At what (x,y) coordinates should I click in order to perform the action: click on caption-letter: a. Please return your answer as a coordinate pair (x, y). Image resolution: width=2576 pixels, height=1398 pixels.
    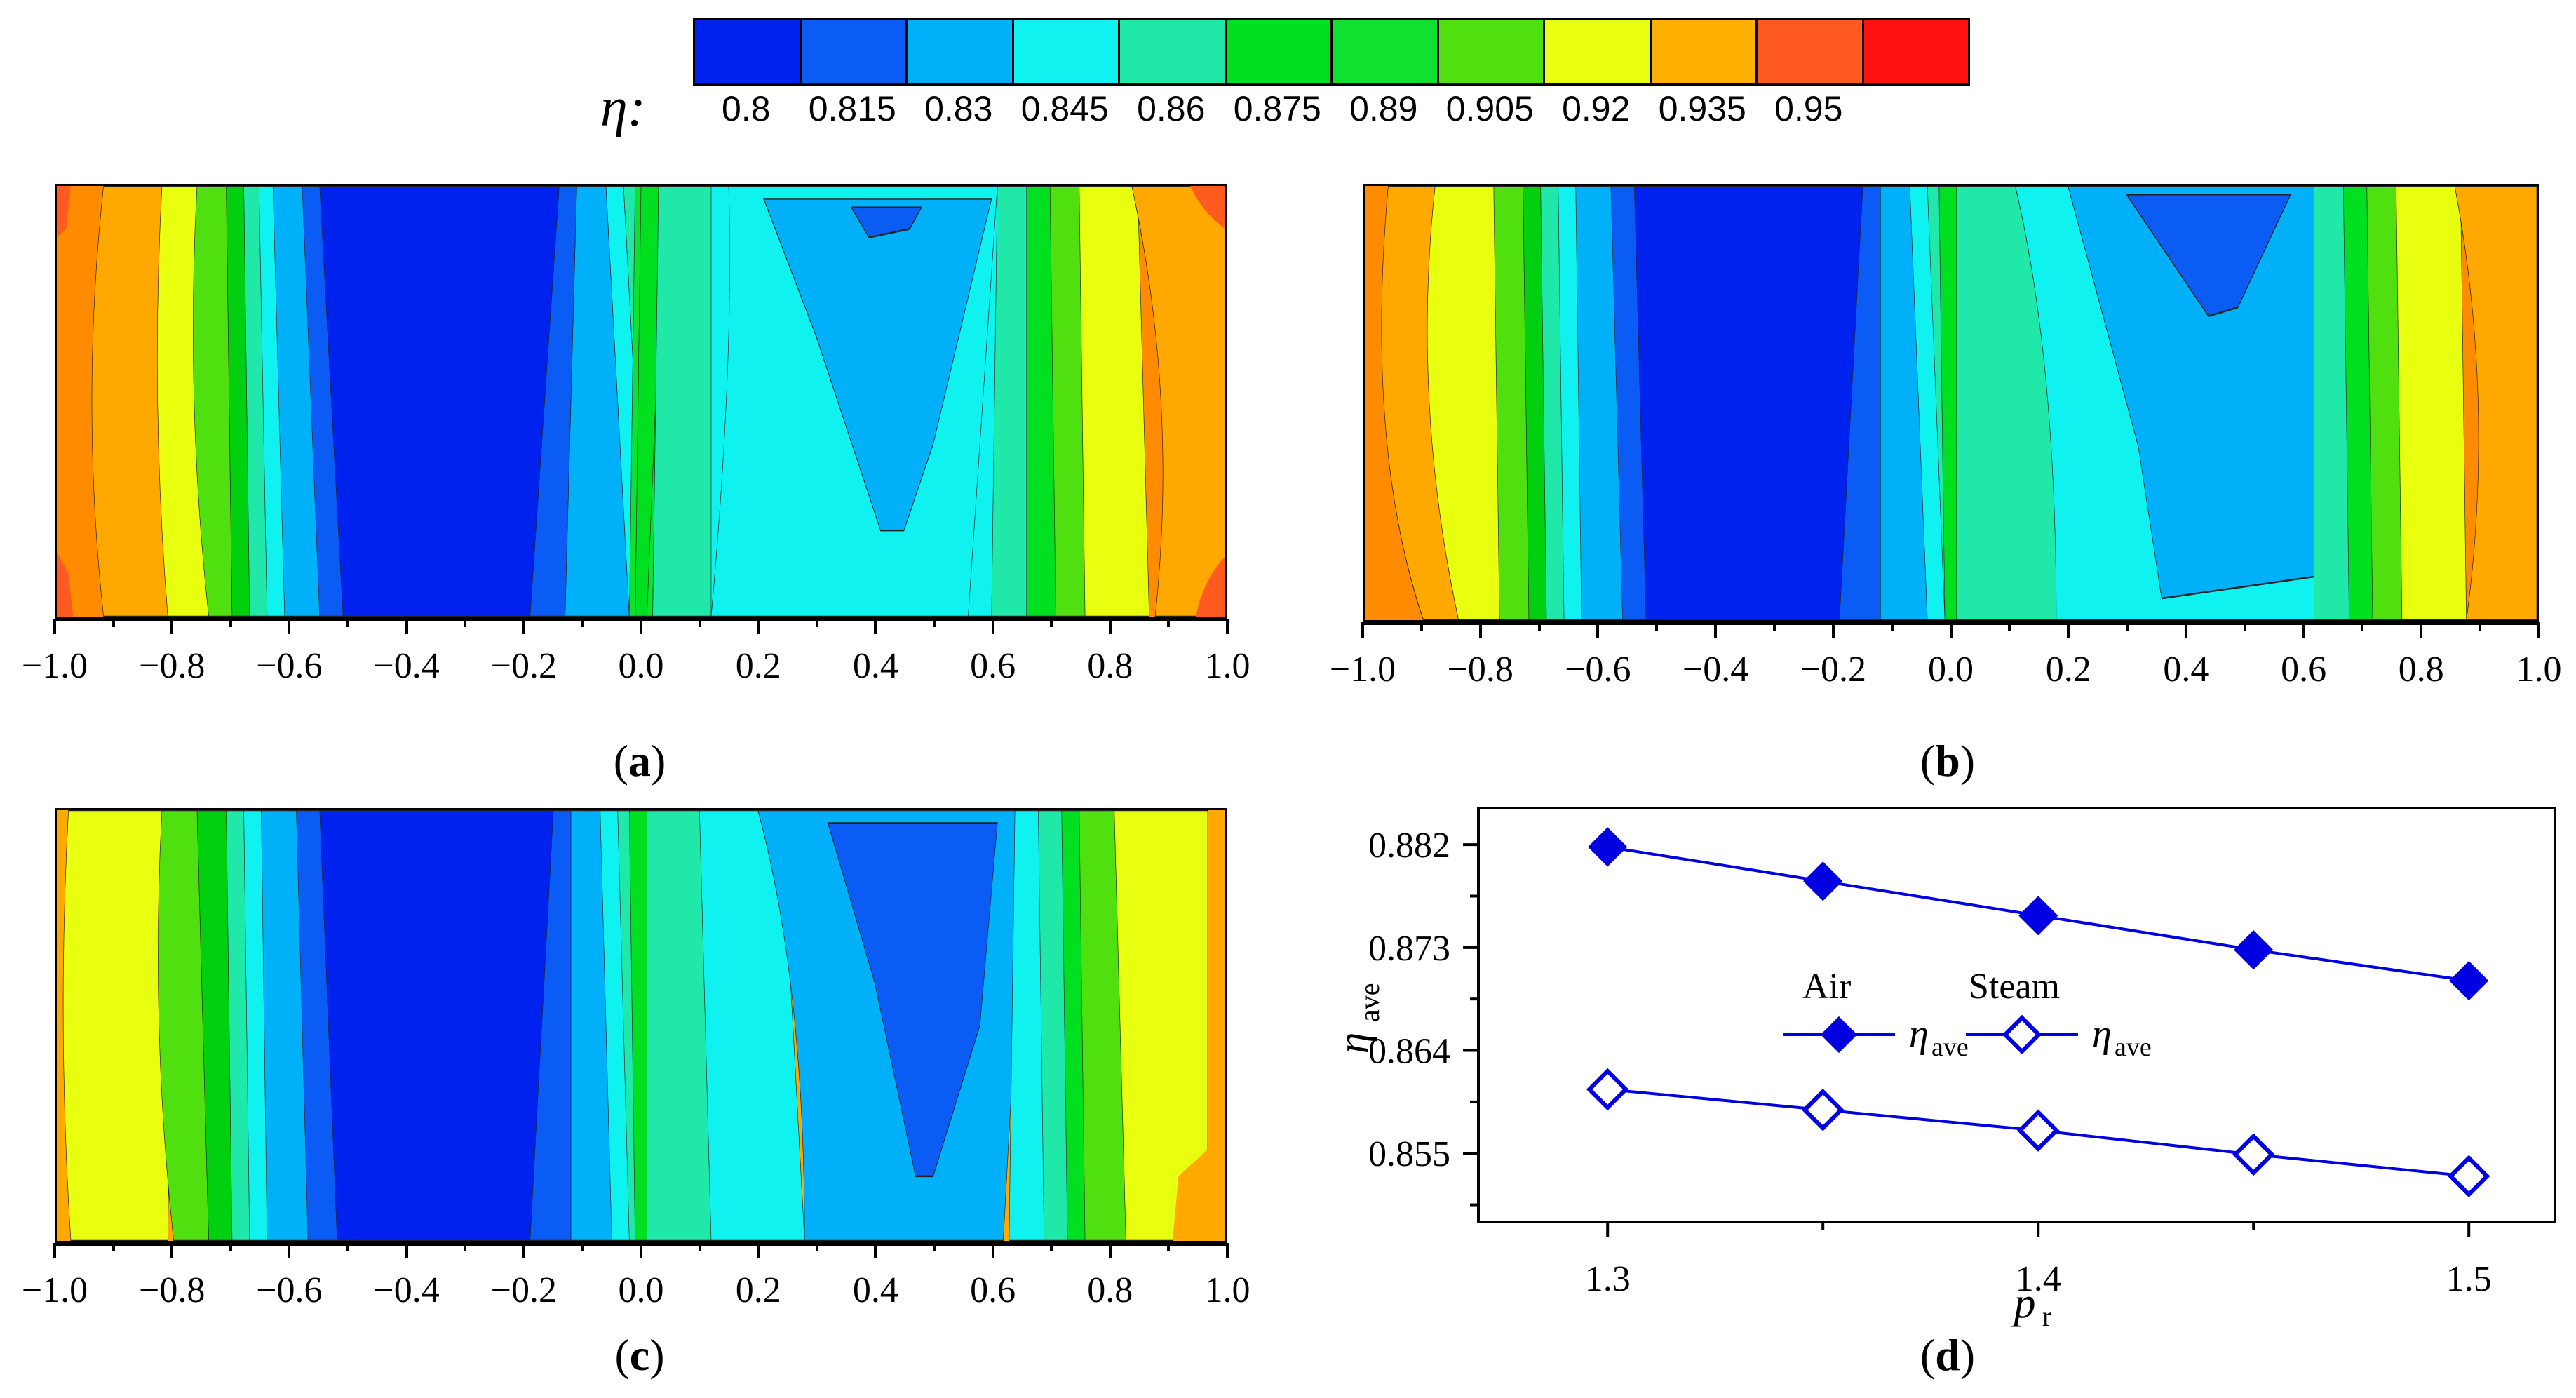
    Looking at the image, I should click on (639, 761).